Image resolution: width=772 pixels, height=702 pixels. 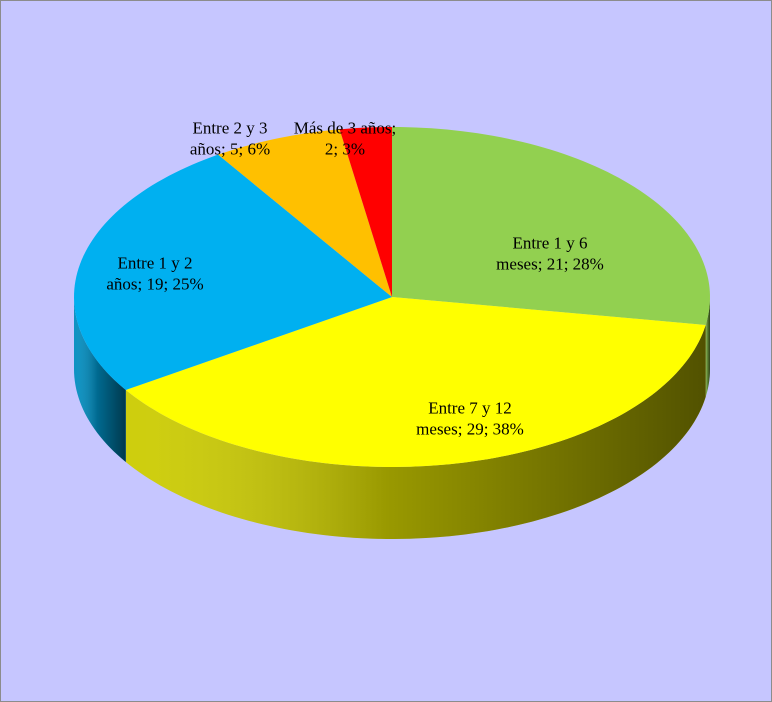 I want to click on data-label: meses; 21; 28%, so click(x=550, y=263).